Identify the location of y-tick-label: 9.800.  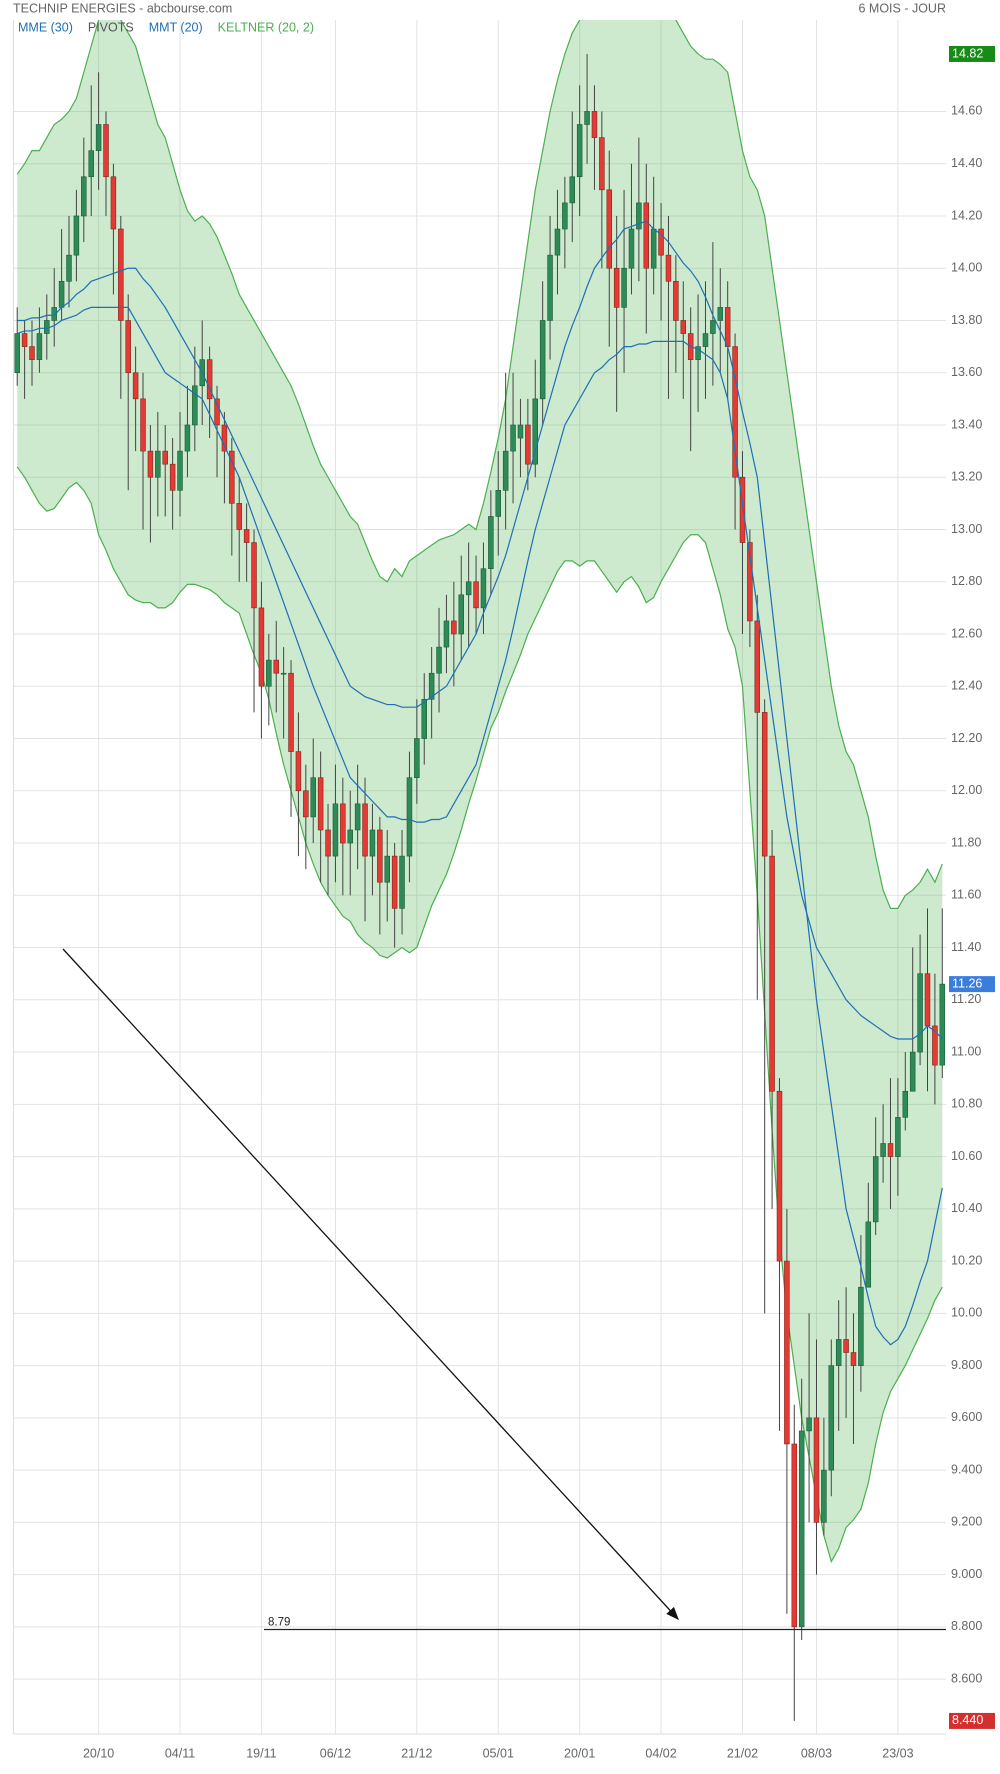
(966, 1365).